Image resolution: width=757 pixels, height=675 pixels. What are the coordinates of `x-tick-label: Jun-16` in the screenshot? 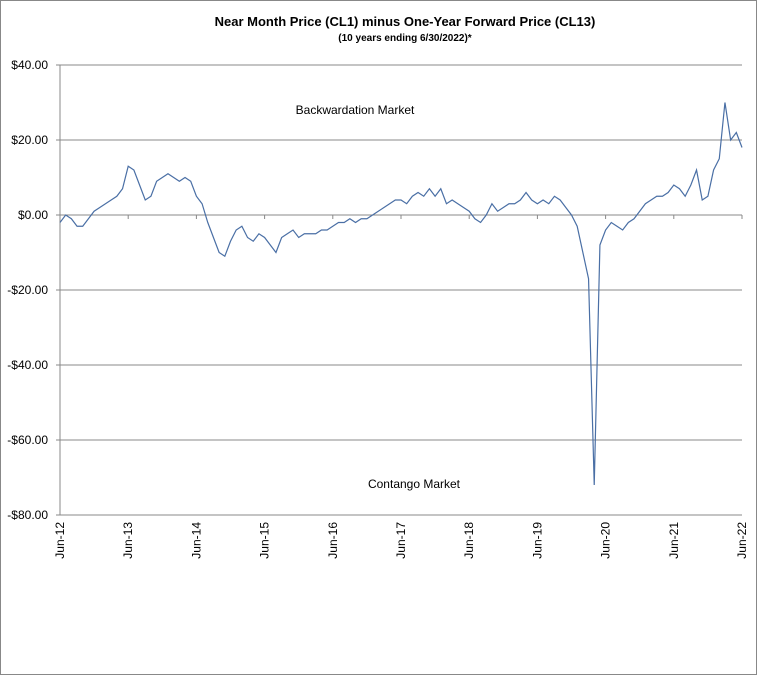 It's located at (333, 540).